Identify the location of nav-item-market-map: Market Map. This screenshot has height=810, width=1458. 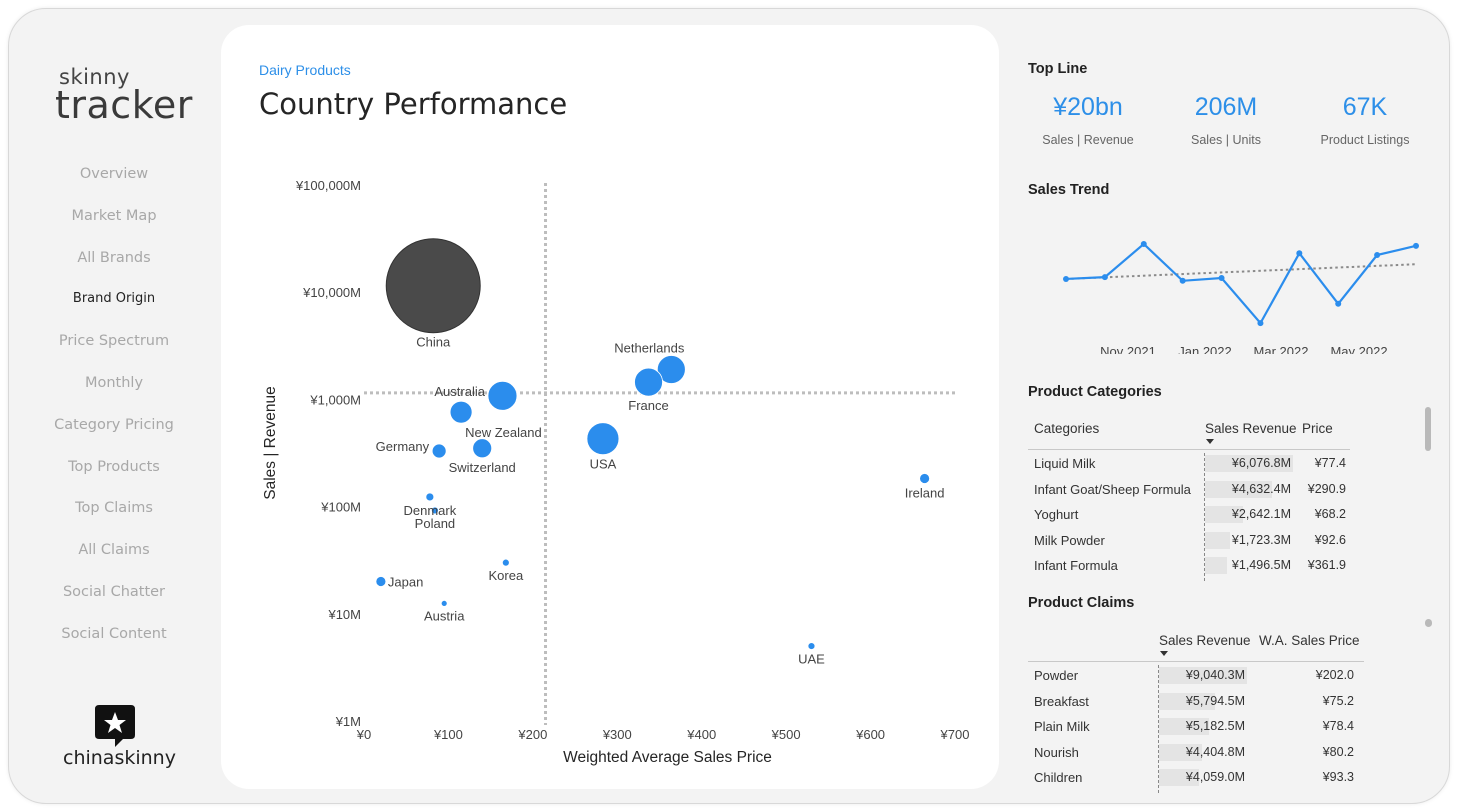
(114, 215).